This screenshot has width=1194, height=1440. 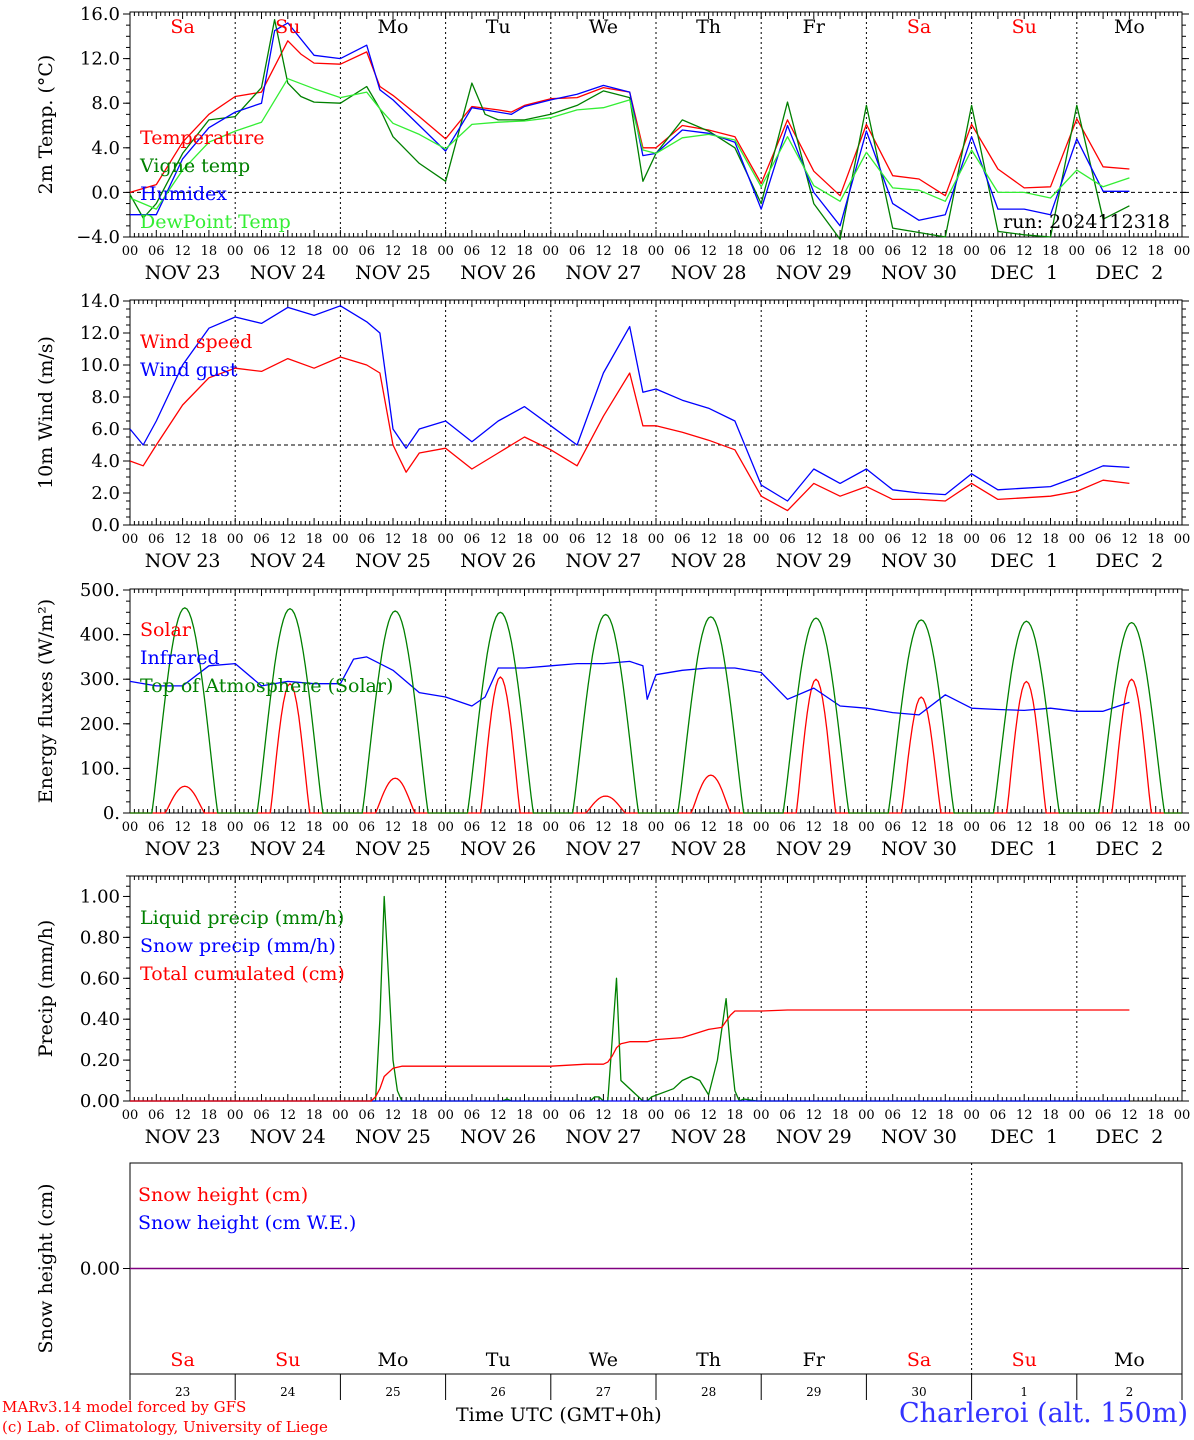 I want to click on date-label: NOV 26, so click(x=498, y=849).